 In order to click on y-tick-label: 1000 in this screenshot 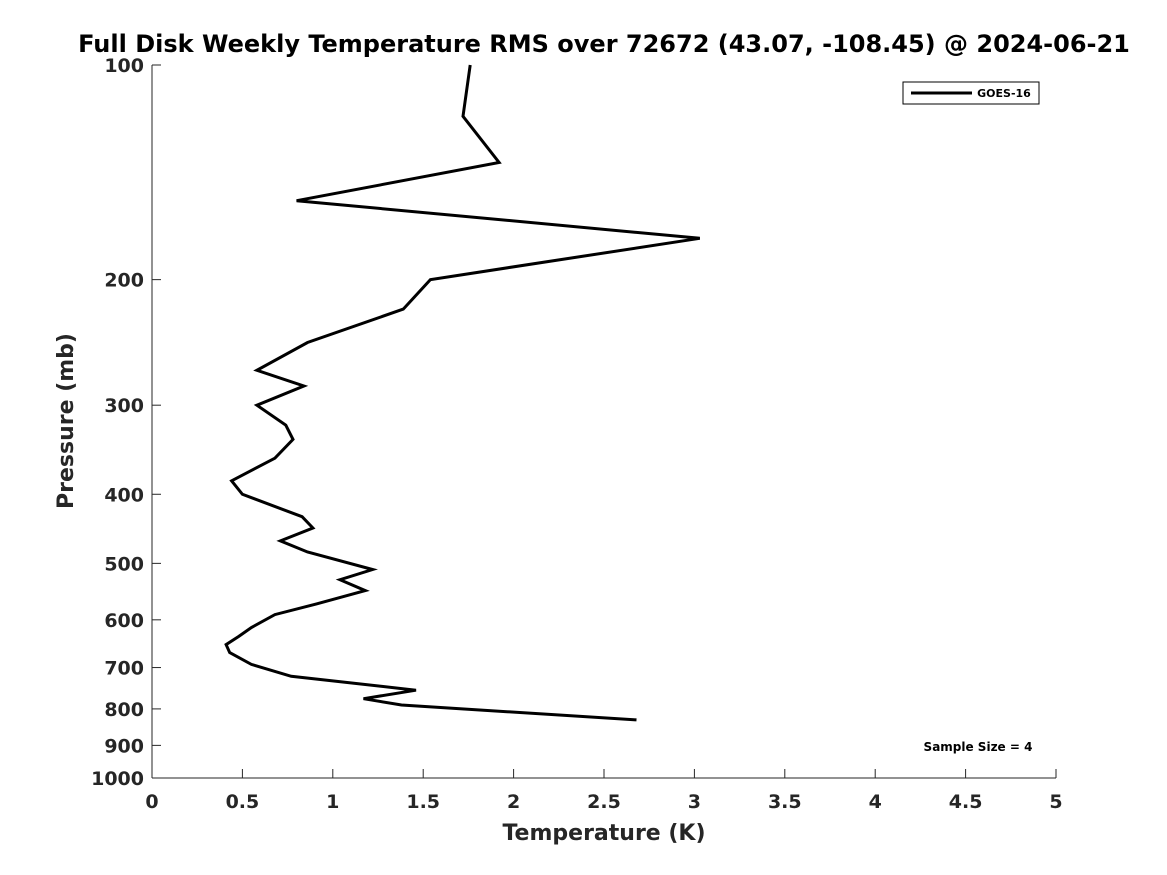, I will do `click(117, 779)`.